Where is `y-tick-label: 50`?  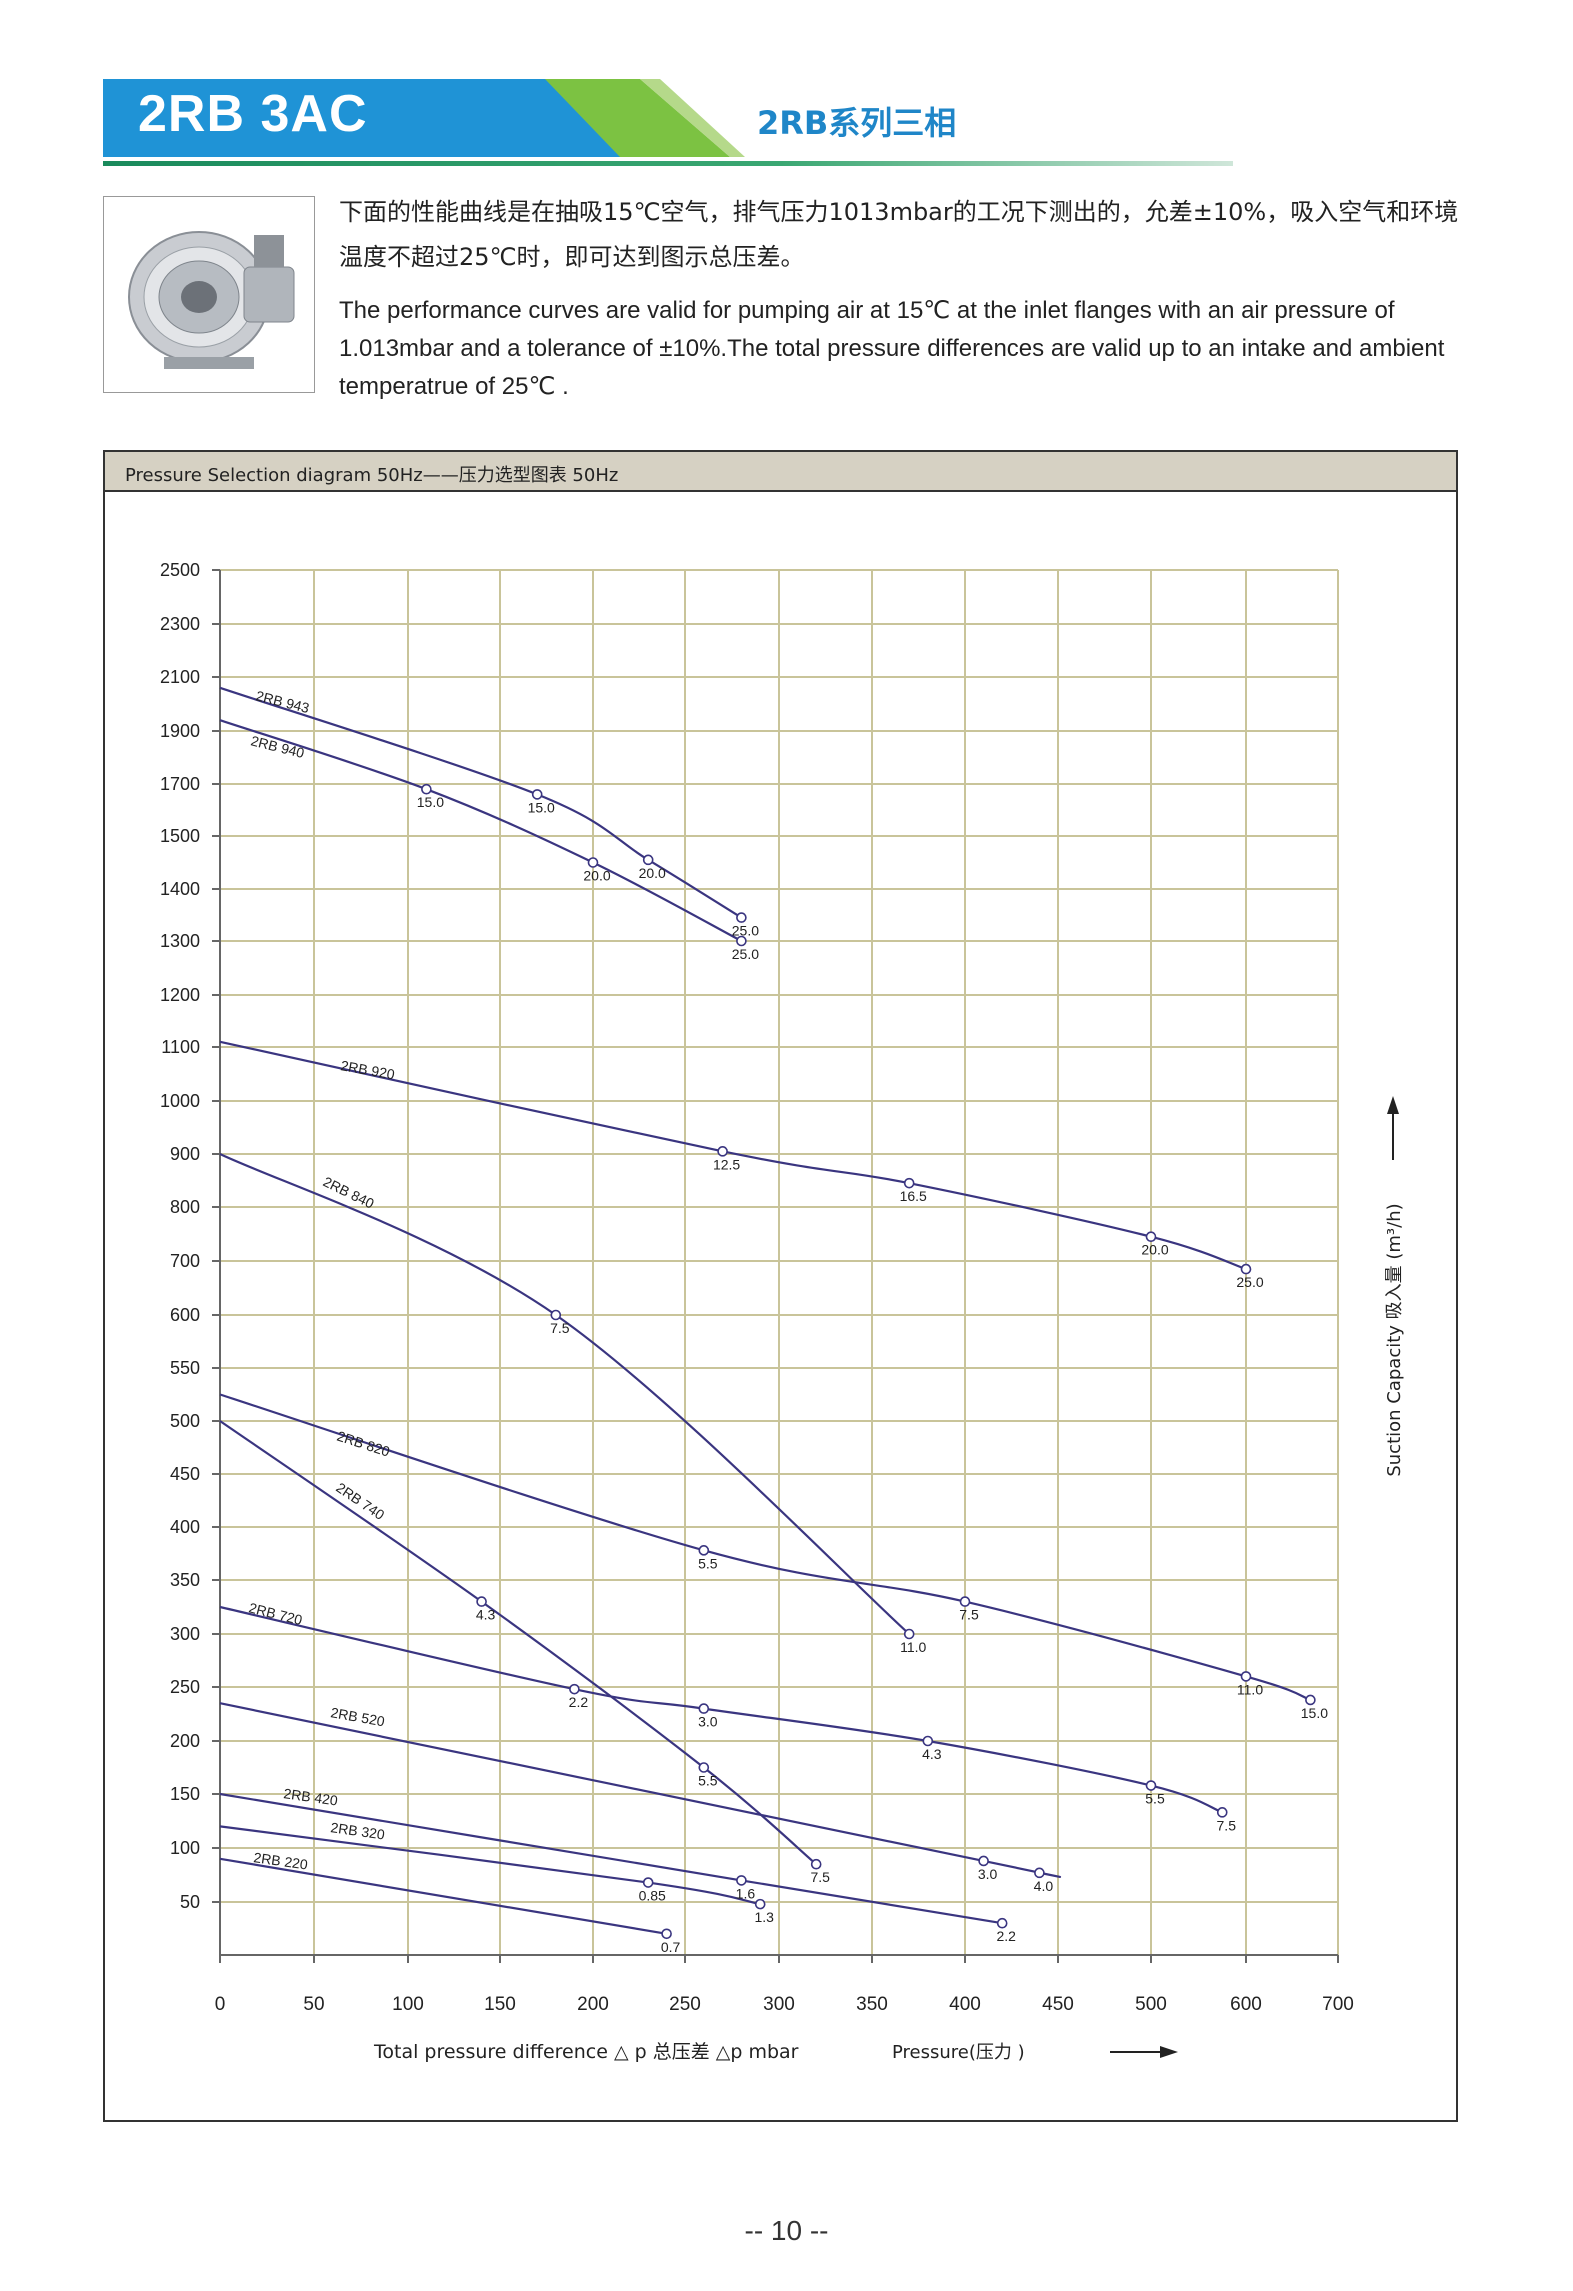 y-tick-label: 50 is located at coordinates (190, 1902).